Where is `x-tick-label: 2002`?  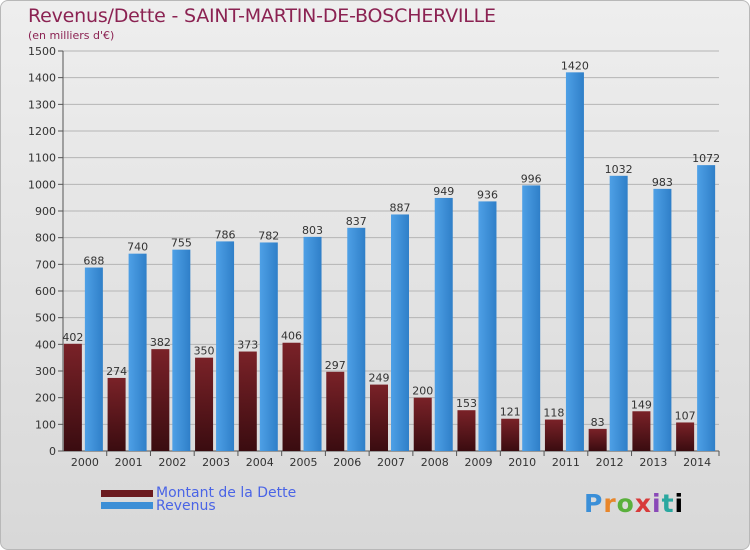 x-tick-label: 2002 is located at coordinates (172, 462).